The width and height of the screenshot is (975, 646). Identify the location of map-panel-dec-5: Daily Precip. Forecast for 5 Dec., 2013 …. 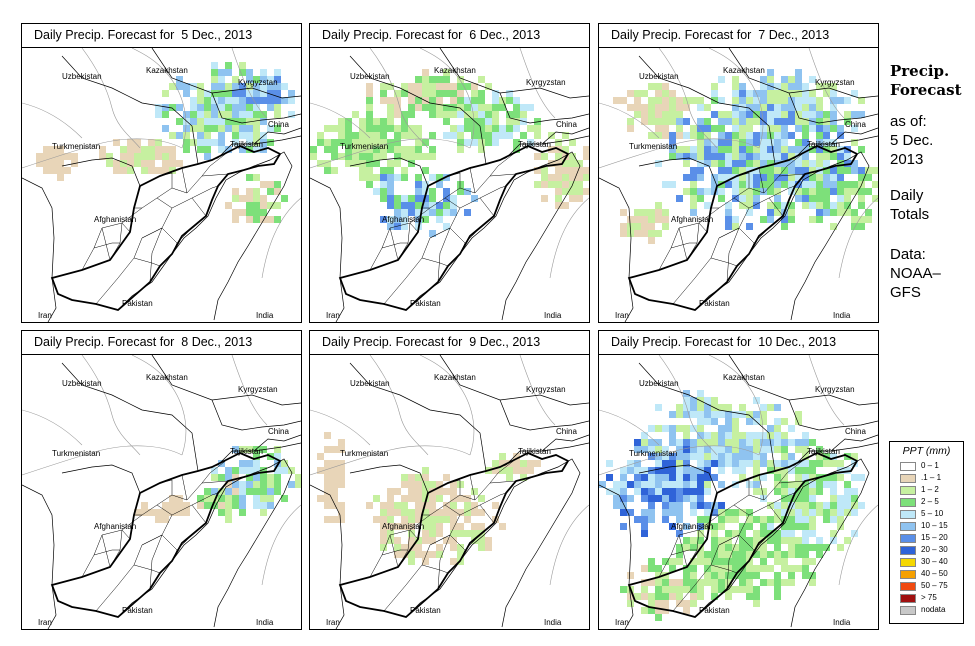
(161, 173).